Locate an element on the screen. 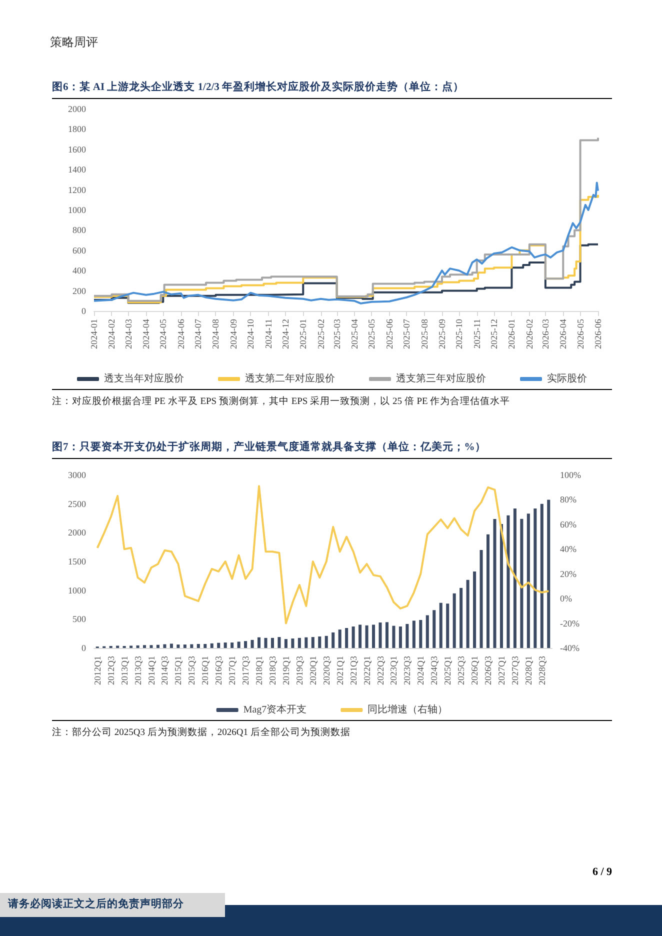  x-tick-label: 2026Q3 is located at coordinates (488, 670).